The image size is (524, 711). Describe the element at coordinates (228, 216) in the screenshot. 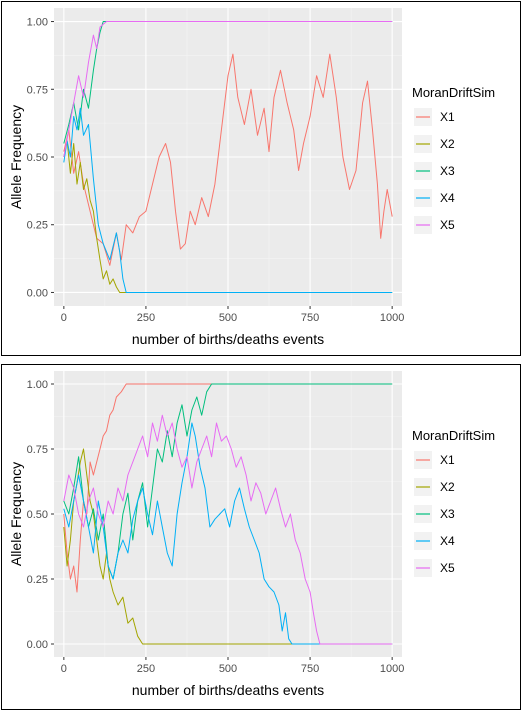

I see `series-line-x2` at that location.